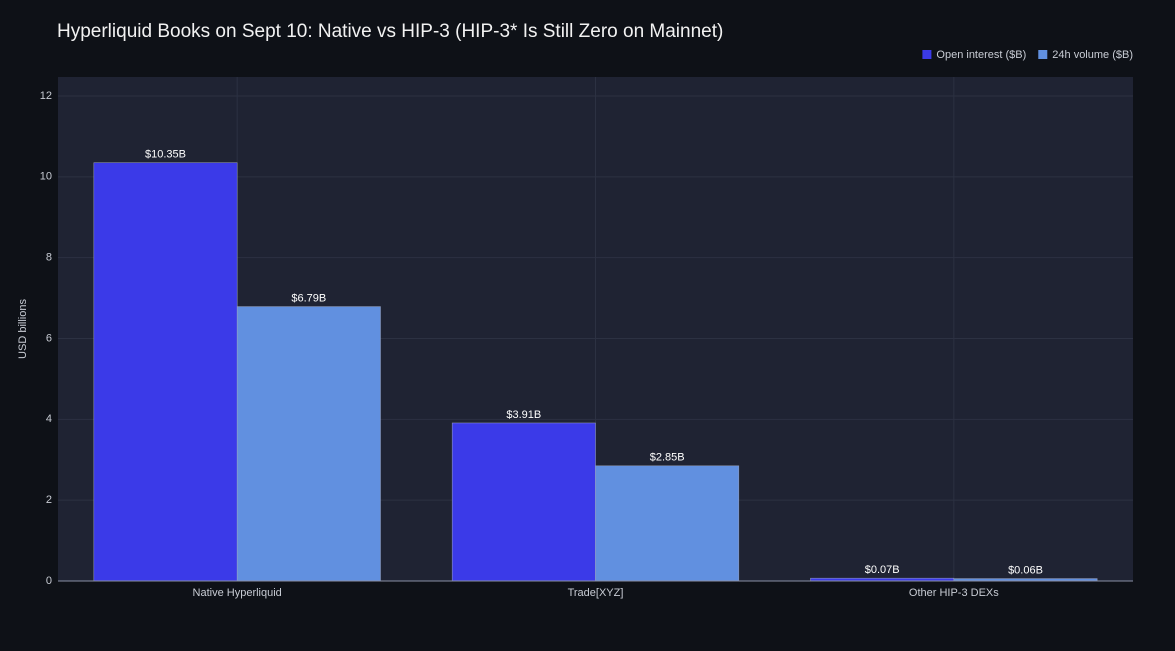 The image size is (1175, 651). I want to click on y-tick-label: 12, so click(46, 96).